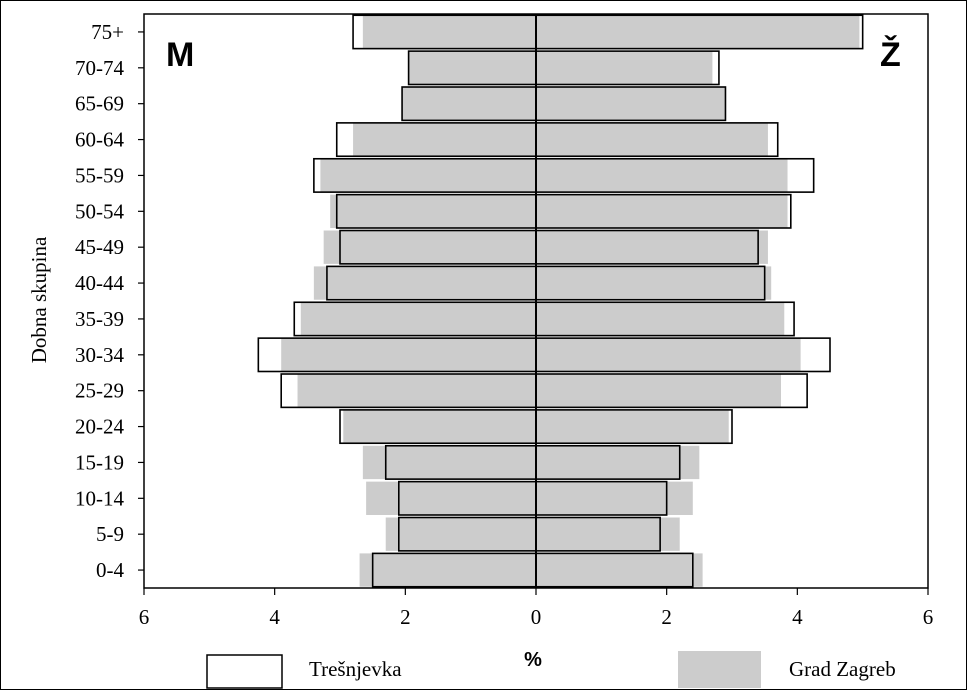 This screenshot has height=690, width=967. What do you see at coordinates (99, 68) in the screenshot?
I see `y-tick-label-70-74: 70-74` at bounding box center [99, 68].